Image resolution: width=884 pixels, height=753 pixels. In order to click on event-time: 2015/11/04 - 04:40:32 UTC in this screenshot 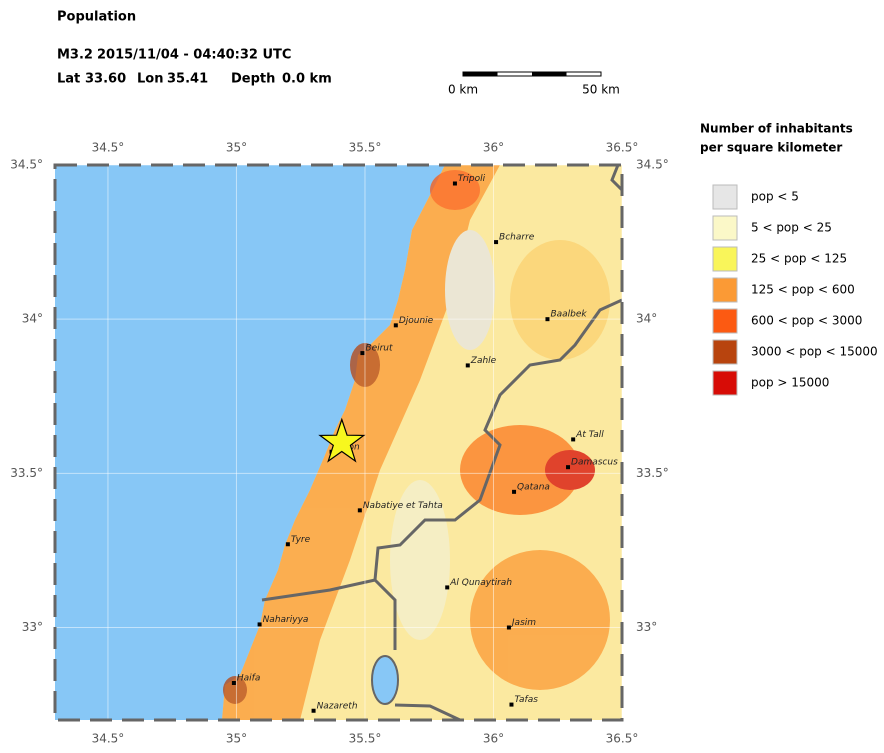, I will do `click(194, 55)`.